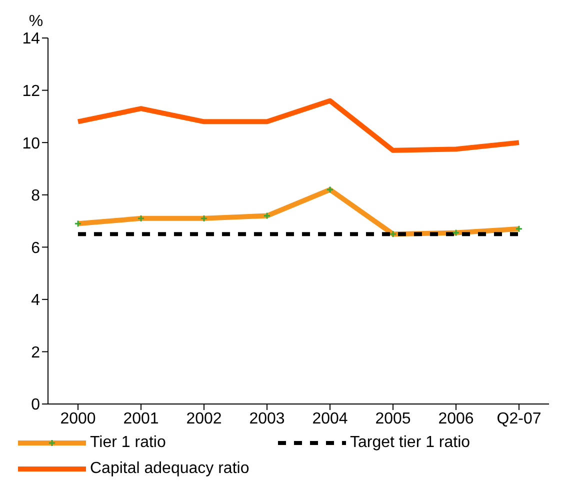  What do you see at coordinates (35, 353) in the screenshot?
I see `y-tick-label: 2` at bounding box center [35, 353].